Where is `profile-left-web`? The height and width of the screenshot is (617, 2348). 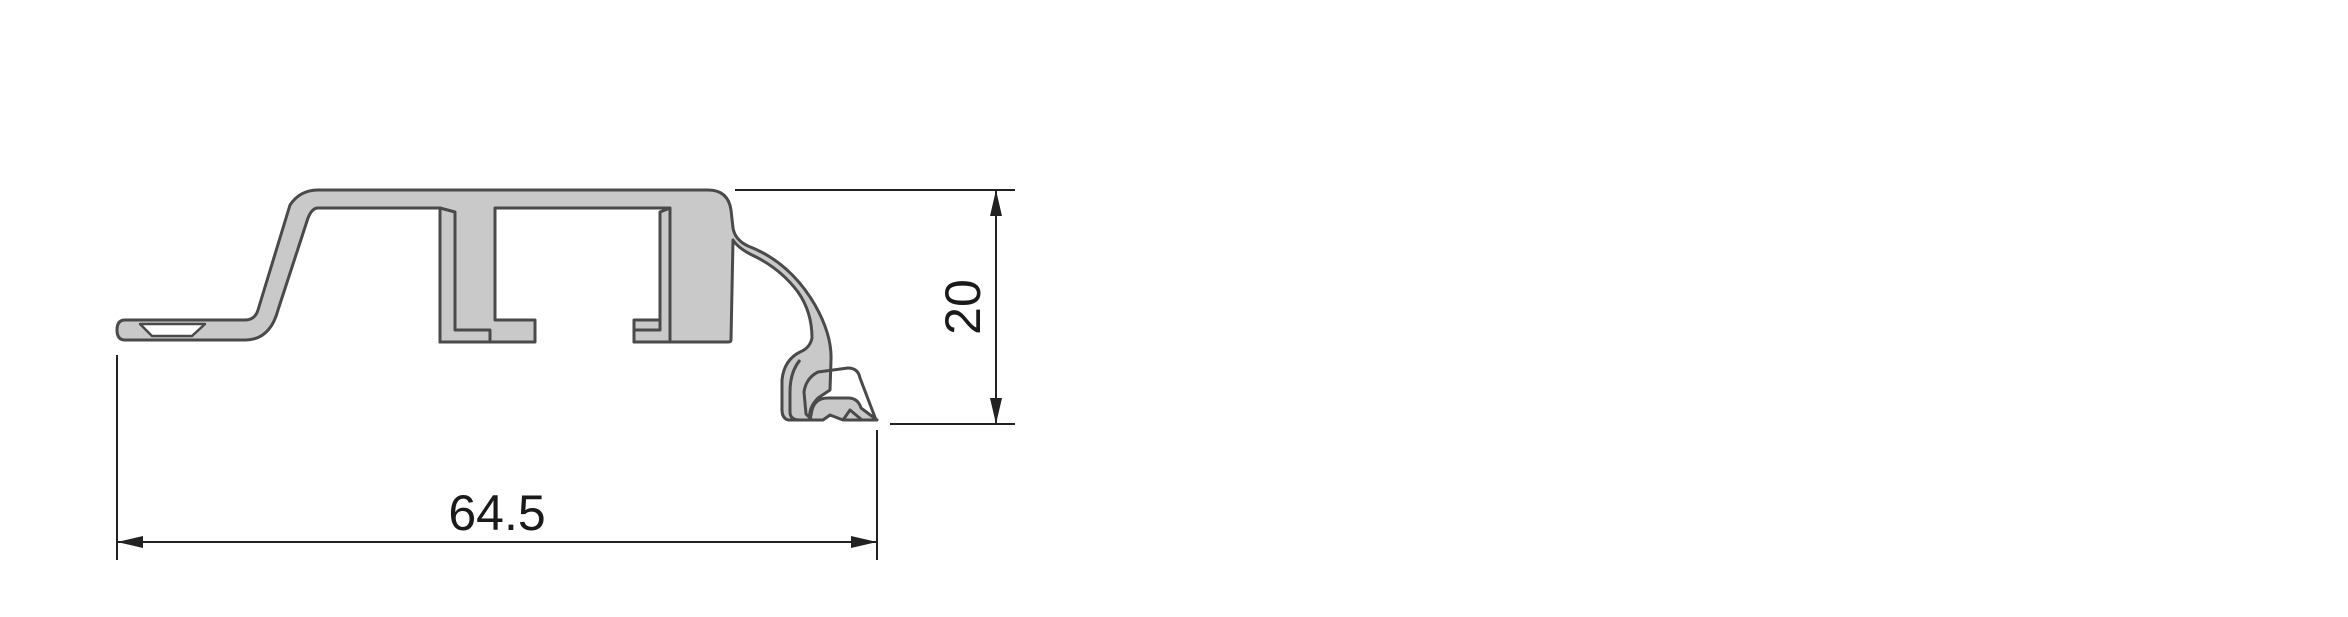 profile-left-web is located at coordinates (465, 275).